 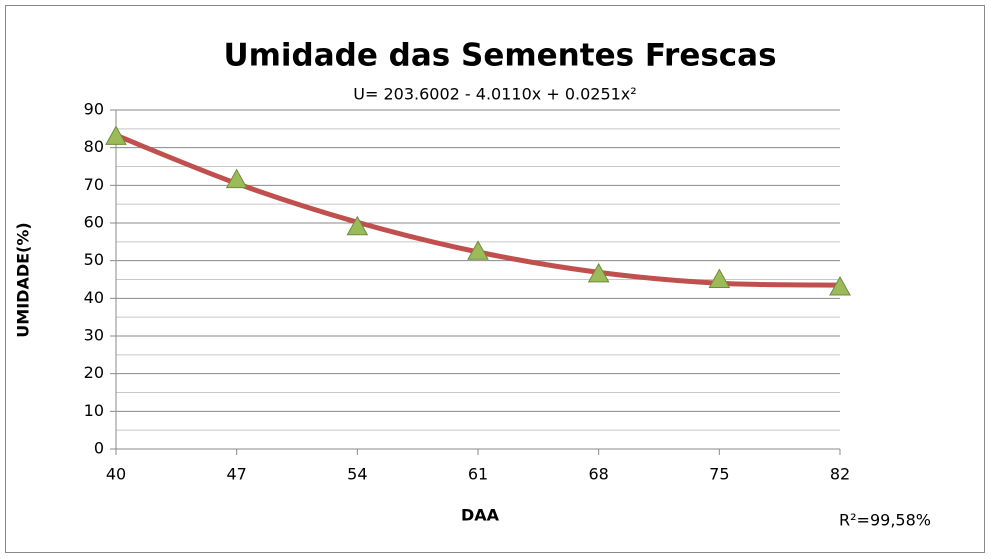 What do you see at coordinates (94, 184) in the screenshot?
I see `y-tick-label: 70` at bounding box center [94, 184].